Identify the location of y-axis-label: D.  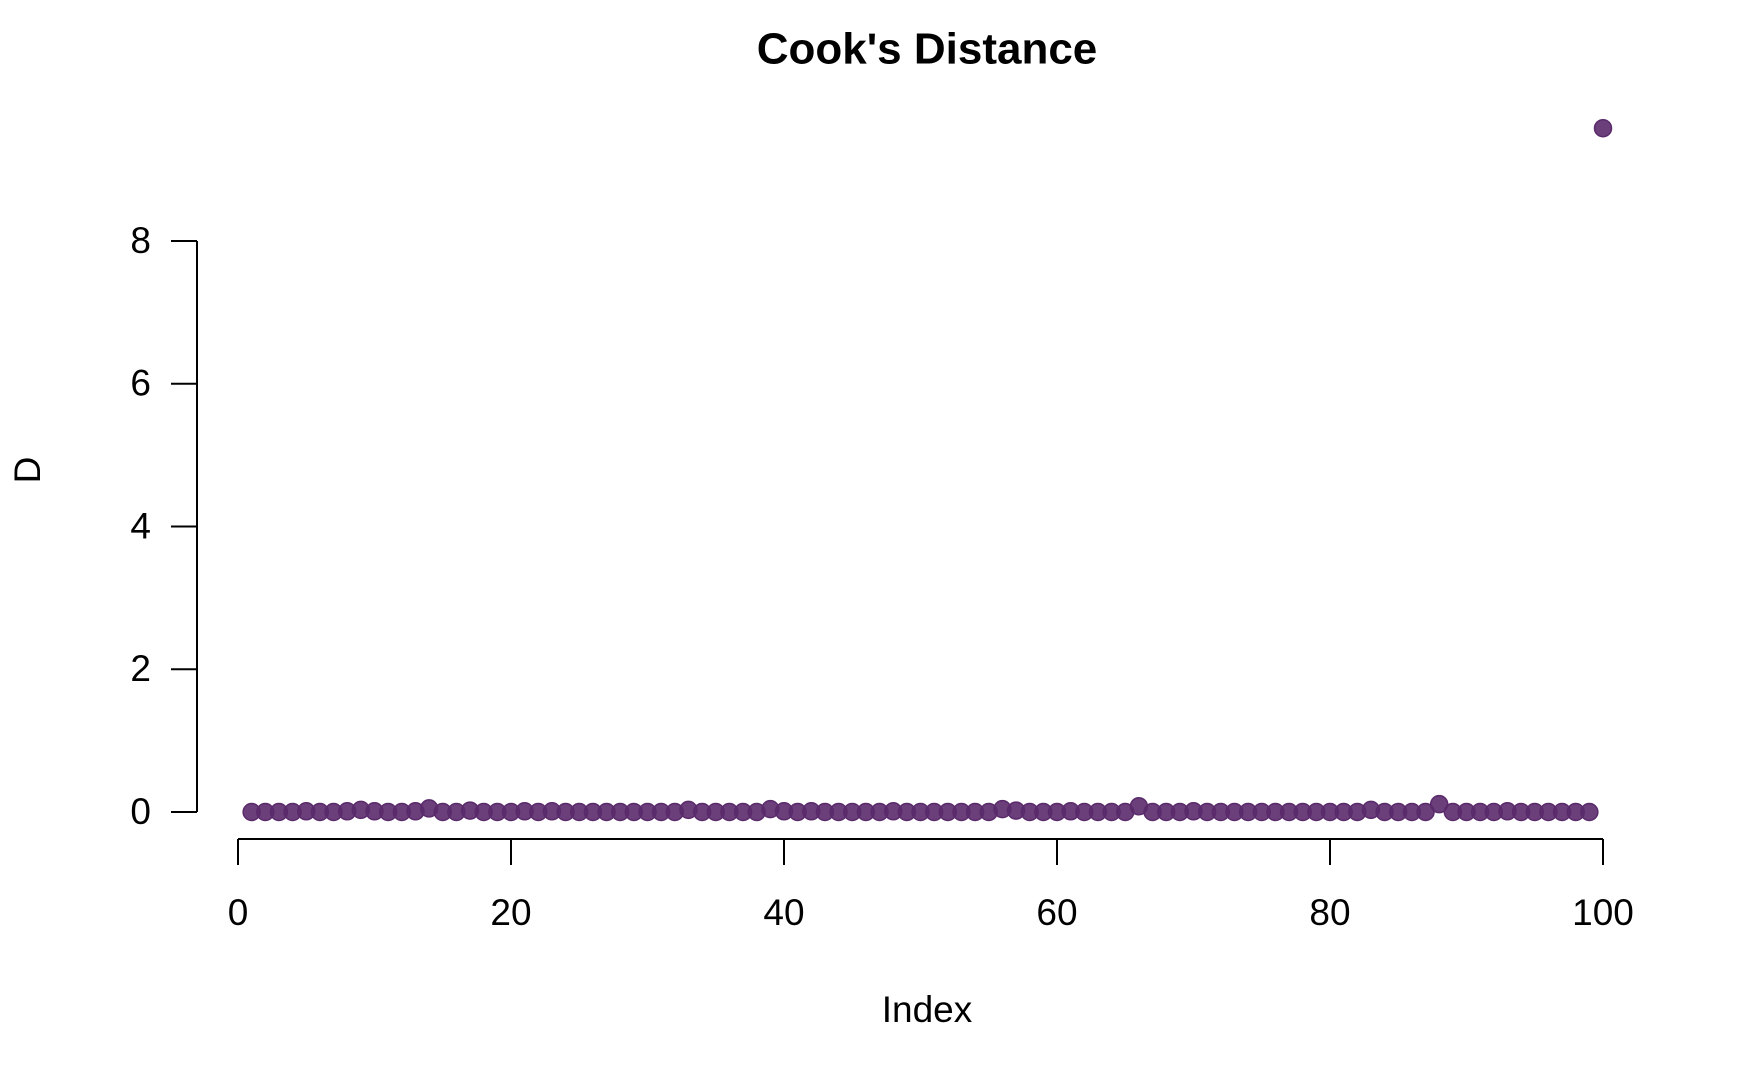
(27, 470).